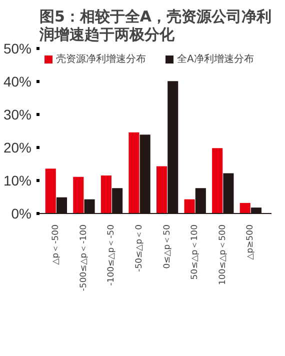 The height and width of the screenshot is (356, 285). I want to click on y-tick-label: 30%, so click(17, 114).